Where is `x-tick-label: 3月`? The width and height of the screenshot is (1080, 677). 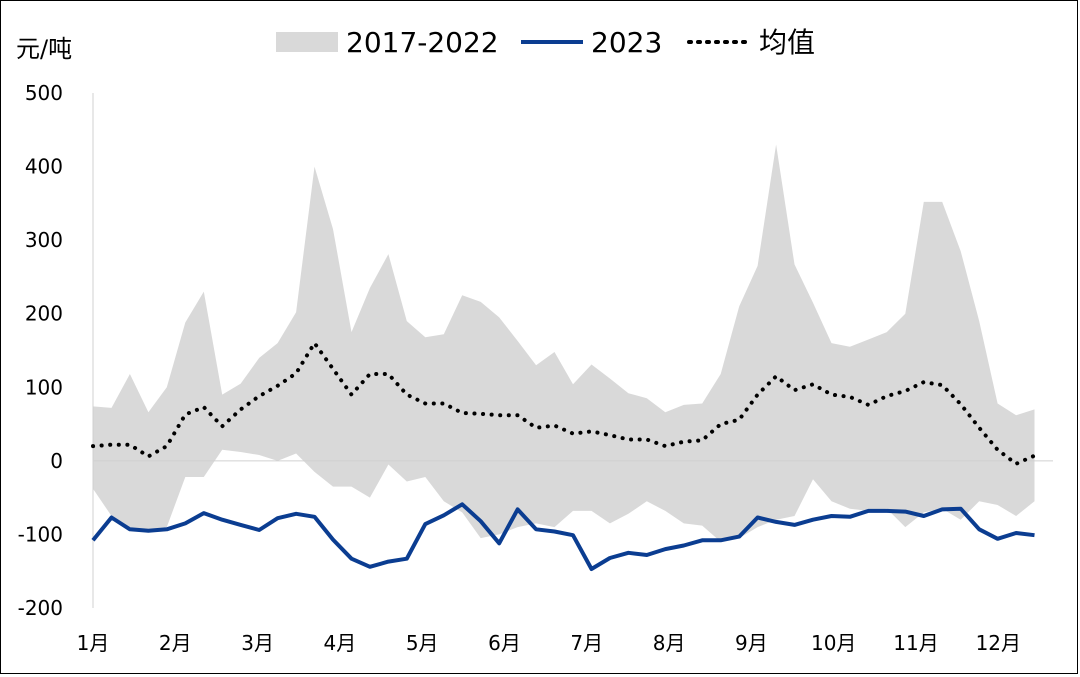
x-tick-label: 3月 is located at coordinates (257, 643).